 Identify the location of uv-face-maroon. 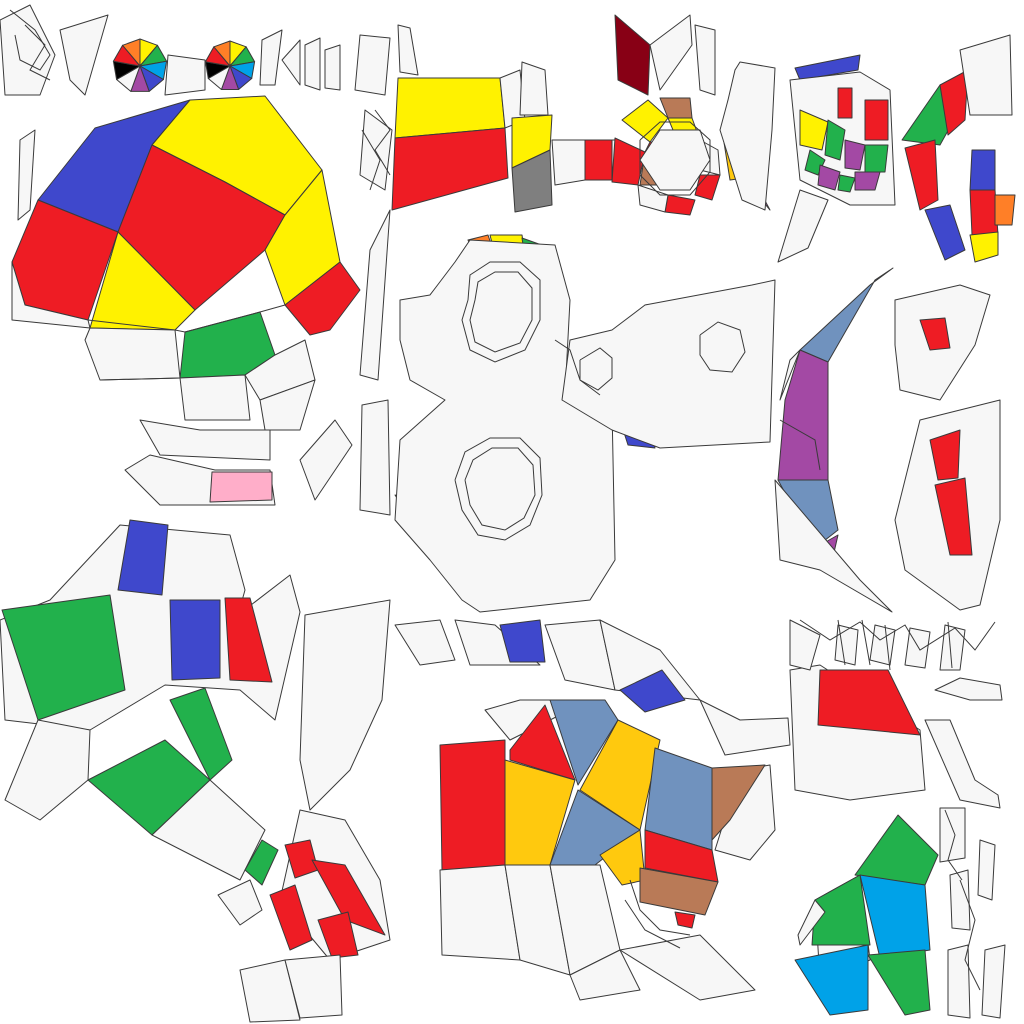
(632, 55).